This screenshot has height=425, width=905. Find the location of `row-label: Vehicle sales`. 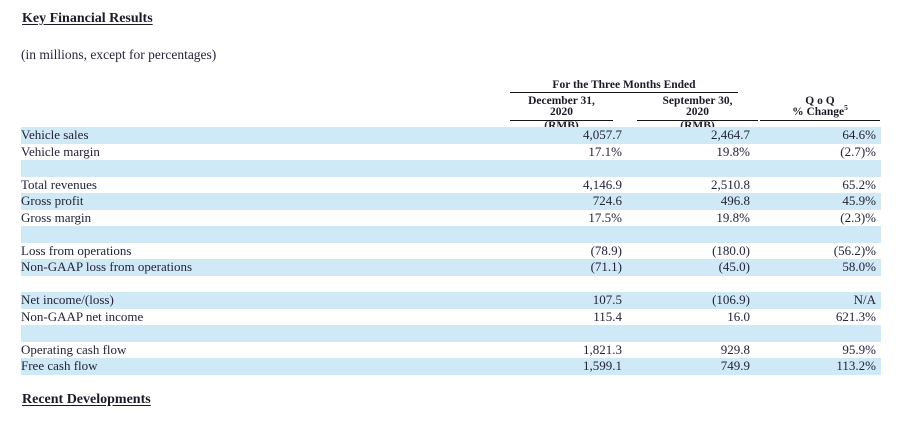

row-label: Vehicle sales is located at coordinates (55, 134).